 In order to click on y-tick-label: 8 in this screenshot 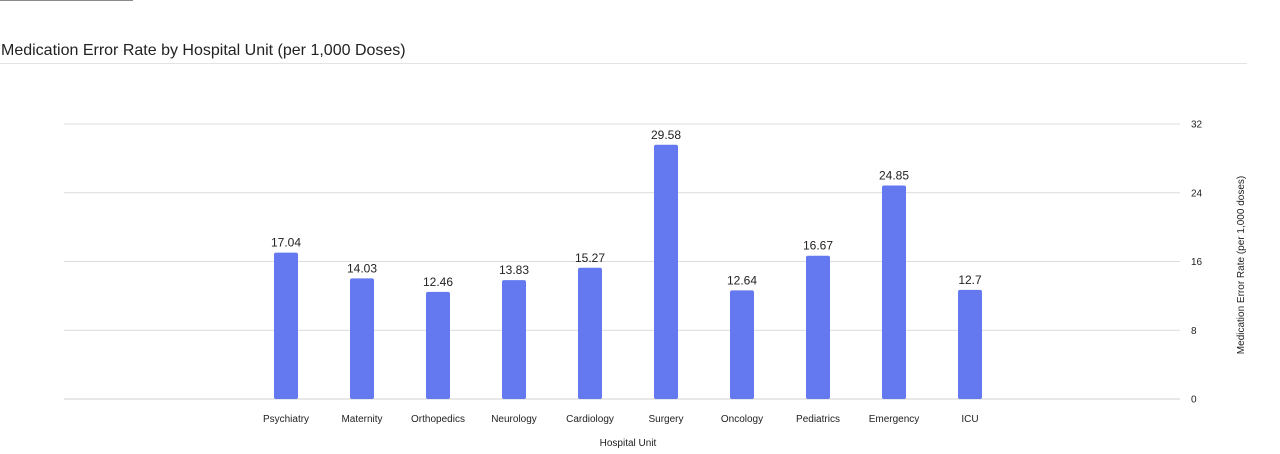, I will do `click(1194, 331)`.